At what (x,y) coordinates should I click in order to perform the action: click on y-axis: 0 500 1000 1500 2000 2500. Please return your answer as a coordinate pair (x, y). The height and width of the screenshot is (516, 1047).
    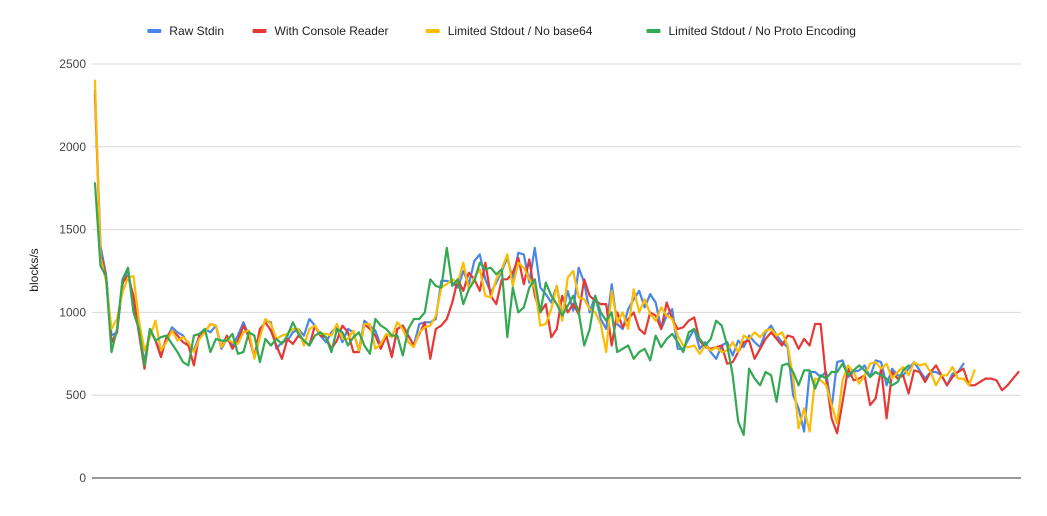
    Looking at the image, I should click on (72, 271).